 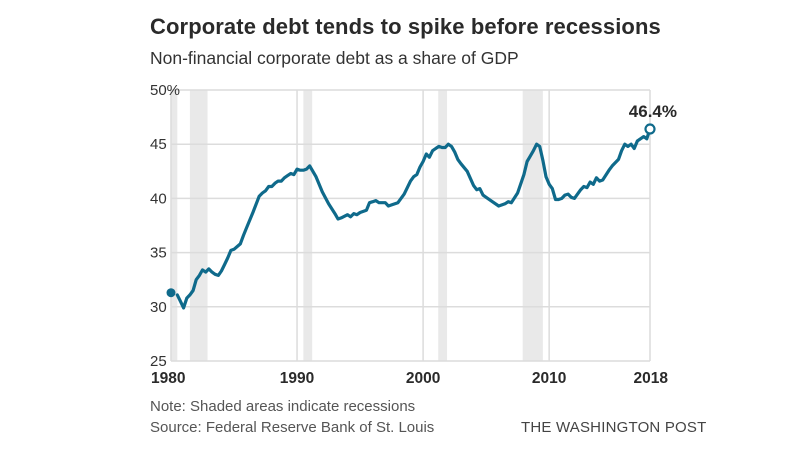 I want to click on start-point-marker, so click(x=171, y=293).